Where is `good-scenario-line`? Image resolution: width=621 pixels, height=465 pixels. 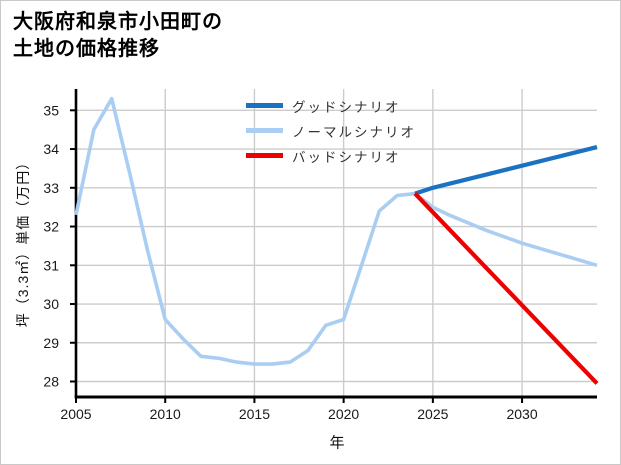
good-scenario-line is located at coordinates (506, 170).